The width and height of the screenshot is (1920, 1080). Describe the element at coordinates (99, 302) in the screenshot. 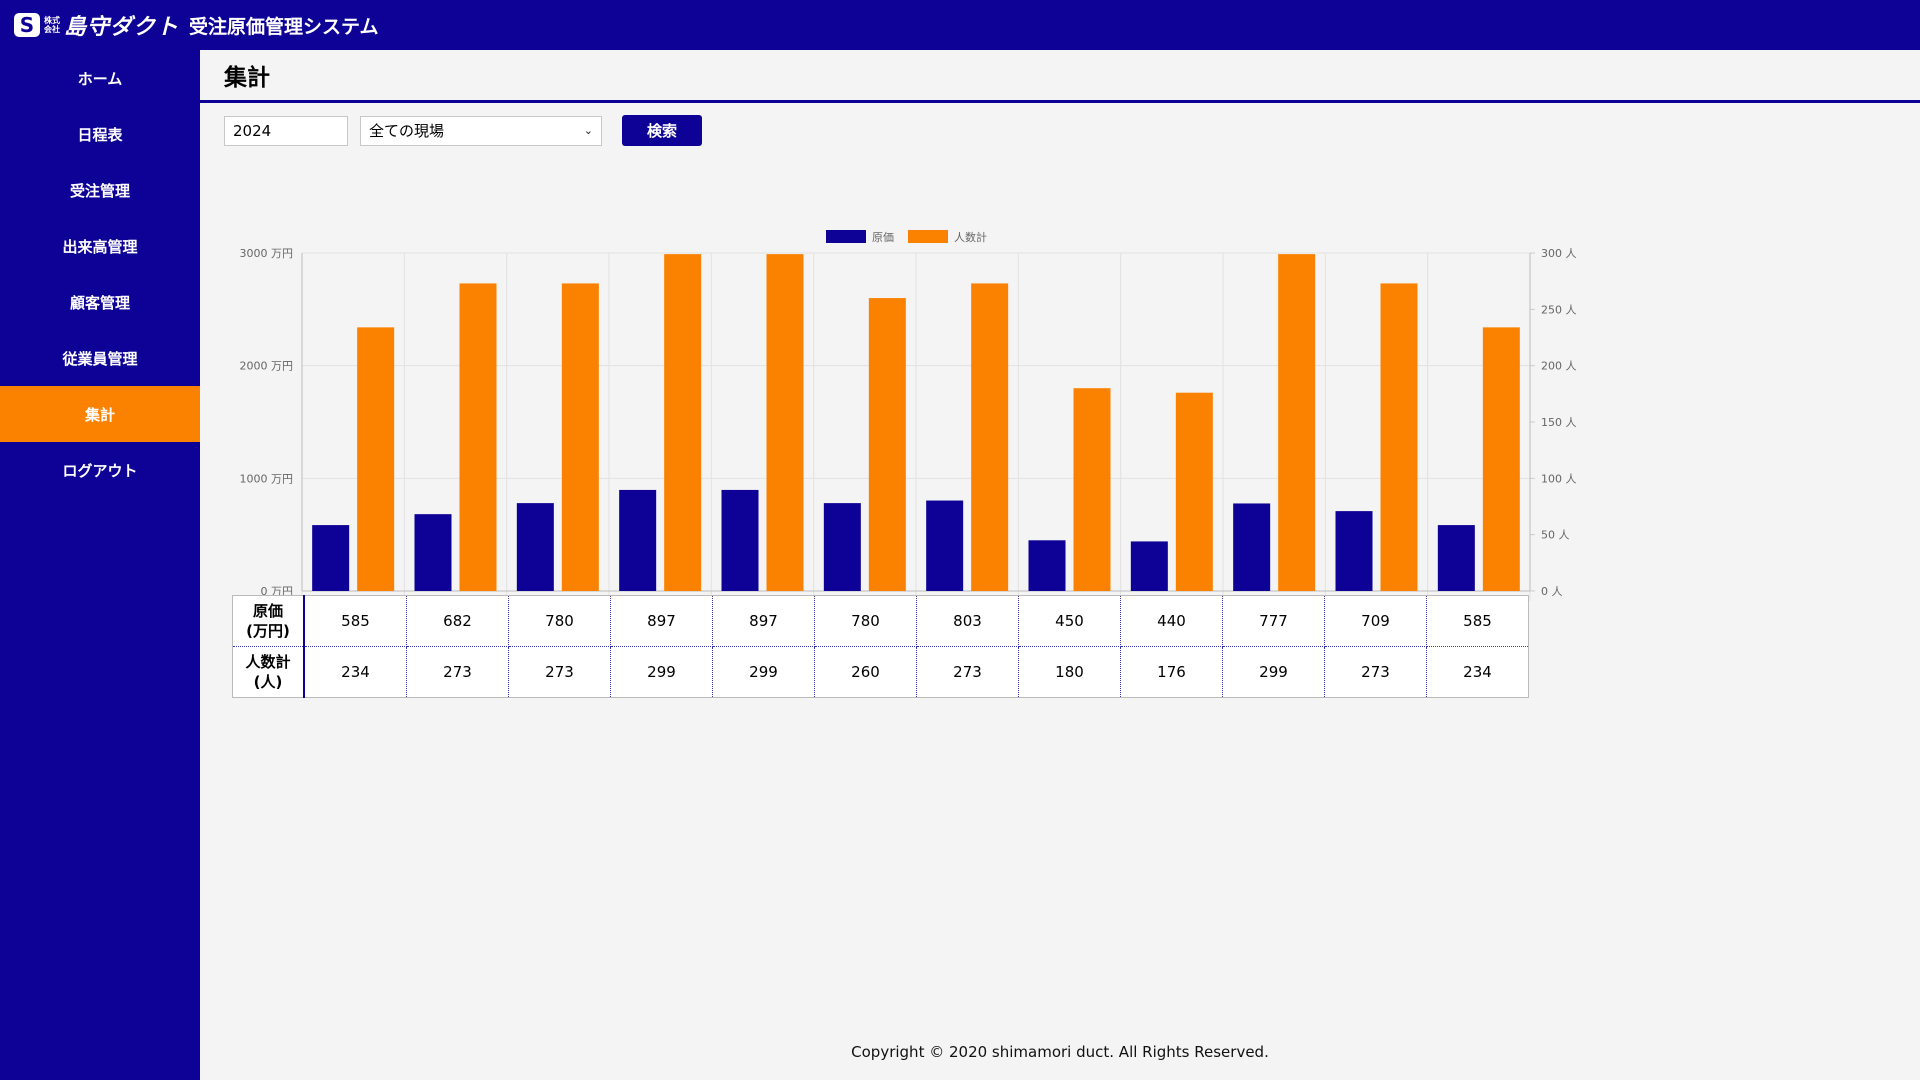

I see `sidebar-item-customers: 顧客管理` at that location.